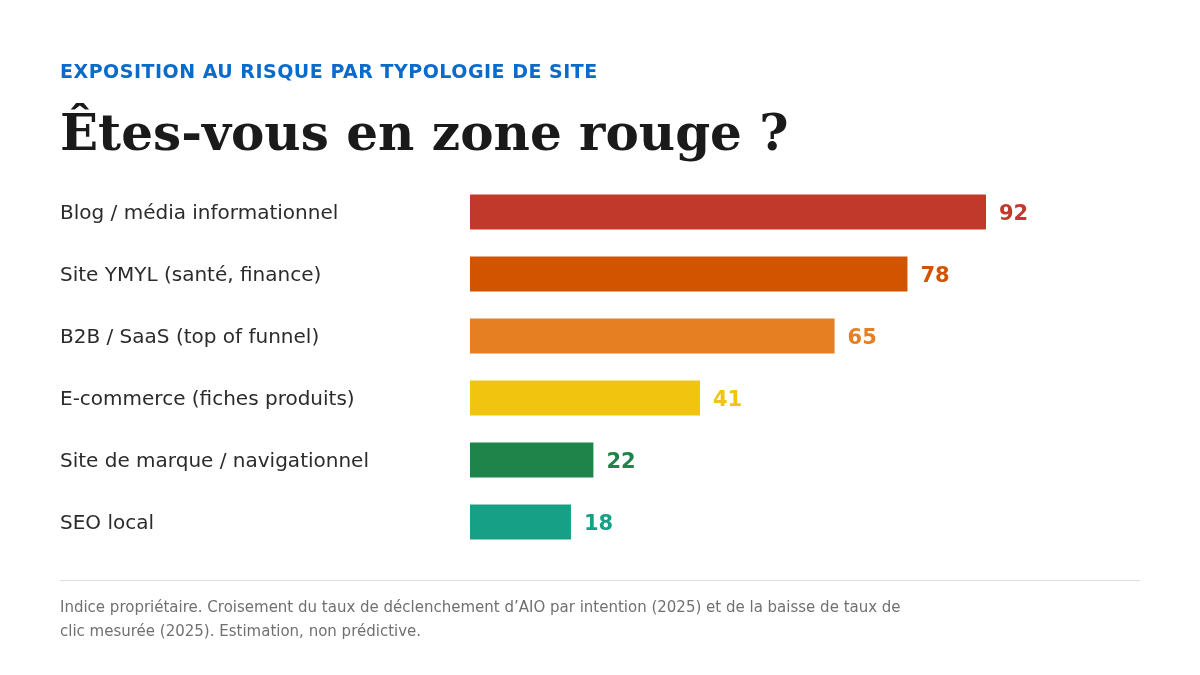 The image size is (1200, 675). I want to click on y-tick-label: E-commerce (fiches produits), so click(207, 398).